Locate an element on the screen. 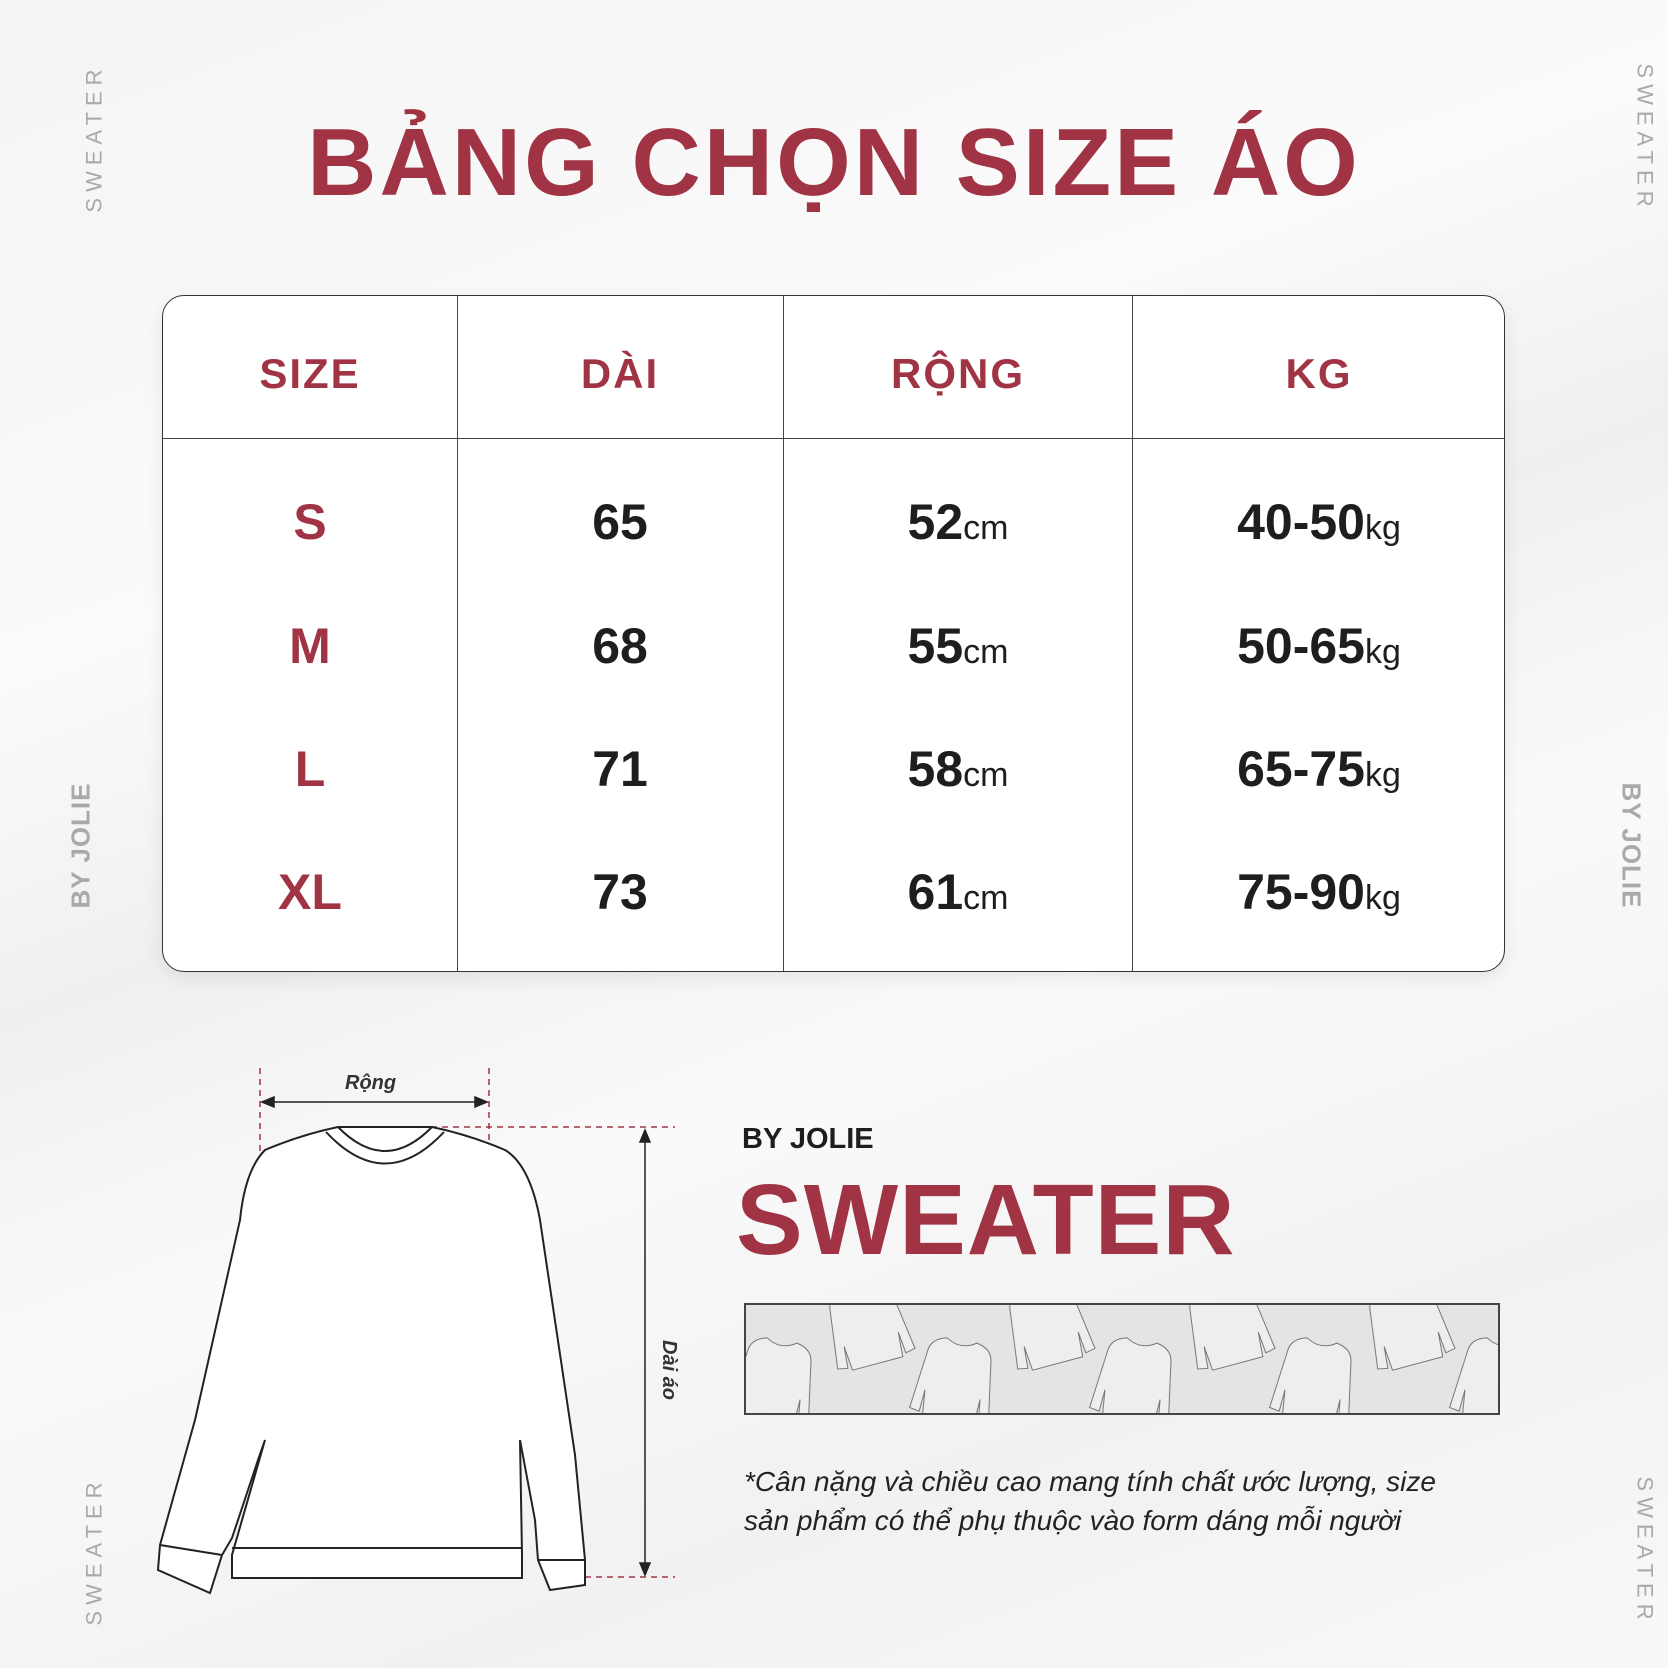  width-cell: 58cm is located at coordinates (958, 769).